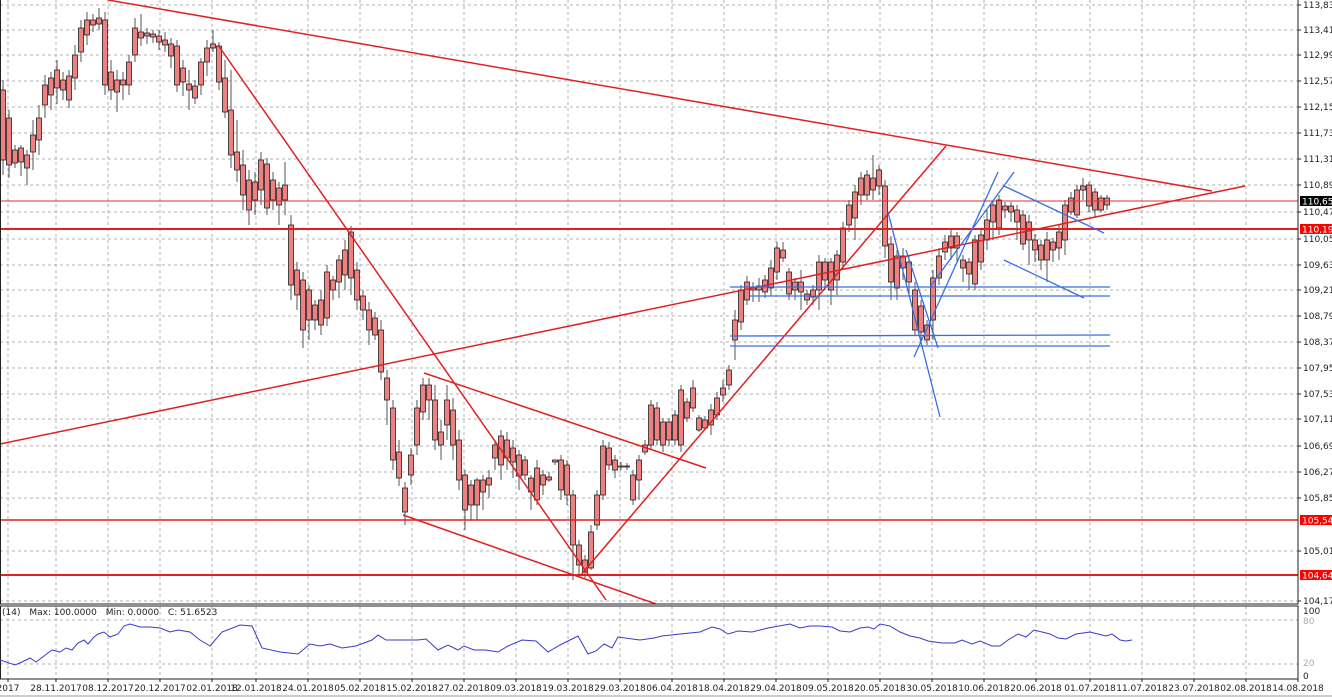  Describe the element at coordinates (1317, 186) in the screenshot. I see `price-label: 110,895` at that location.